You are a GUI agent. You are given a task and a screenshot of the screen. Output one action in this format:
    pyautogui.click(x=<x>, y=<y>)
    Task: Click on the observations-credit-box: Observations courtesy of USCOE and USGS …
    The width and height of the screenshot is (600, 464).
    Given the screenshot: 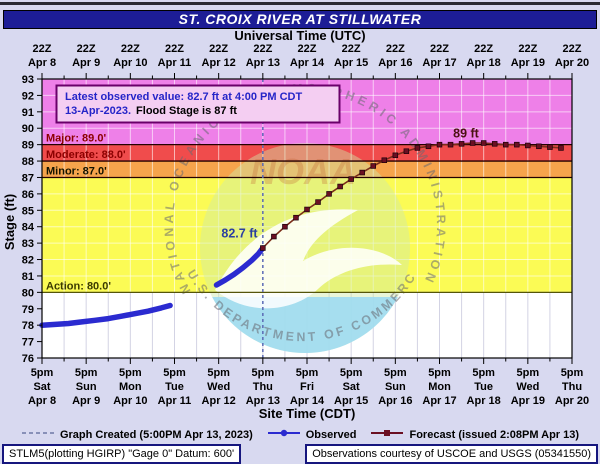 What is the action you would take?
    pyautogui.click(x=451, y=454)
    